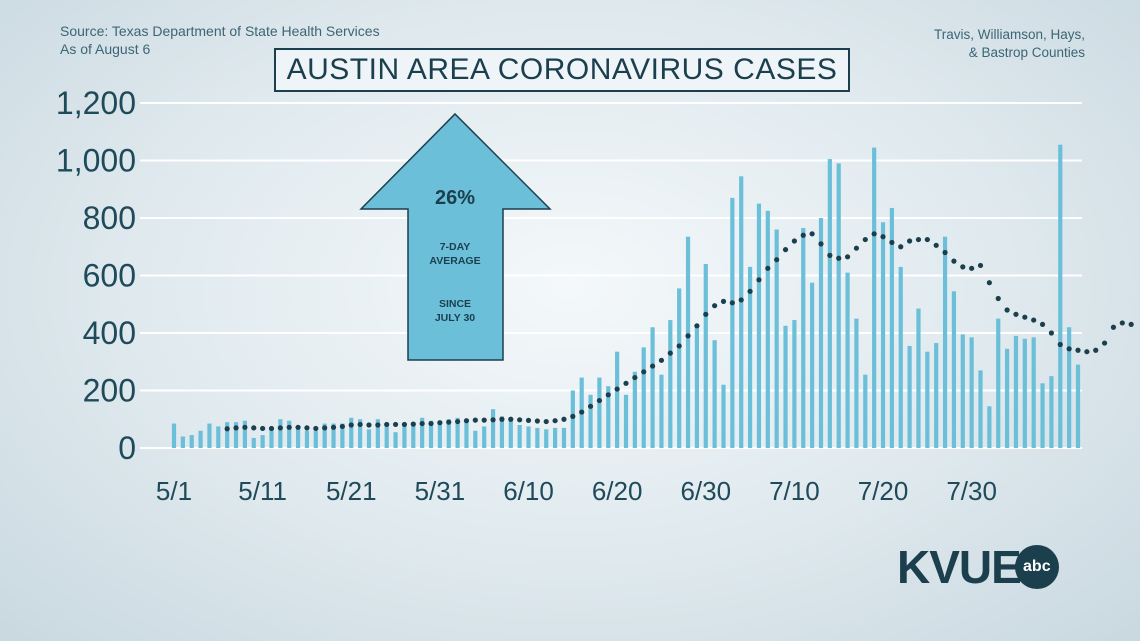  Describe the element at coordinates (576, 491) in the screenshot. I see `x-axis-ticks: 5/1 5/11 5/21 5/31 6/10 6/20 6/30 7/10 7/20 7/30` at that location.